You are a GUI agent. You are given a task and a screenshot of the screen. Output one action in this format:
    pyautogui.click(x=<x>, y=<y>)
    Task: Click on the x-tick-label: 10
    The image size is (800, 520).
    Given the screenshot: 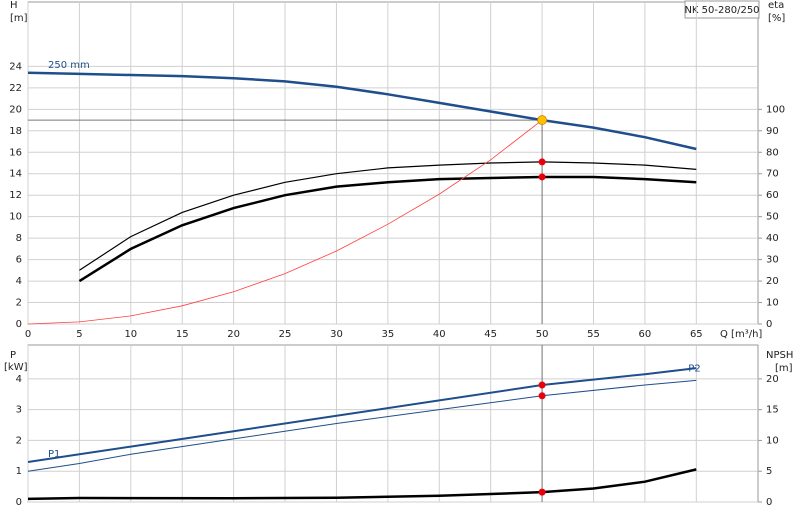 What is the action you would take?
    pyautogui.click(x=130, y=334)
    